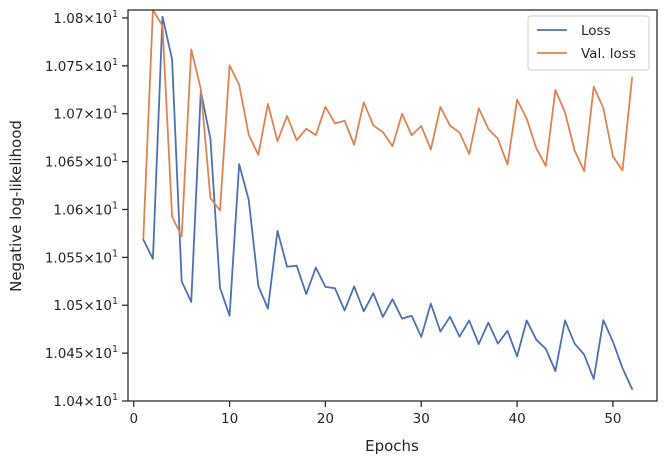 The image size is (667, 463). I want to click on x-axis: 0 10 20 30 40 50, so click(375, 414).